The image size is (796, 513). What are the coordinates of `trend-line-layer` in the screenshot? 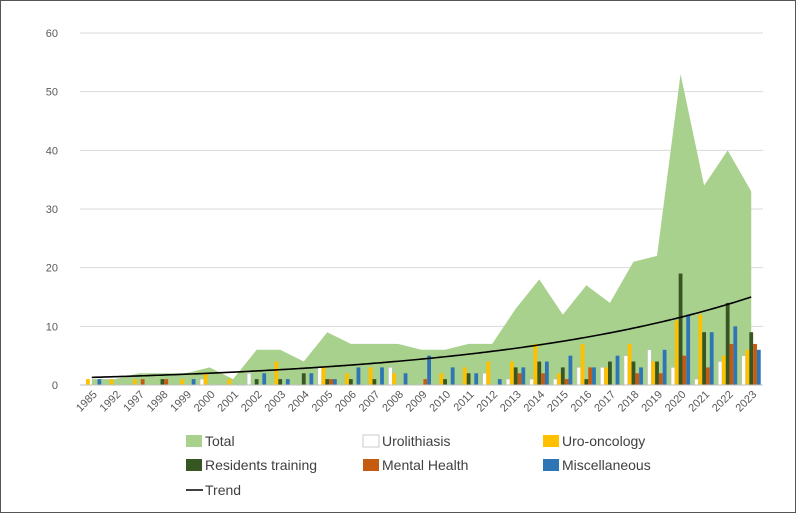 It's located at (421, 337).